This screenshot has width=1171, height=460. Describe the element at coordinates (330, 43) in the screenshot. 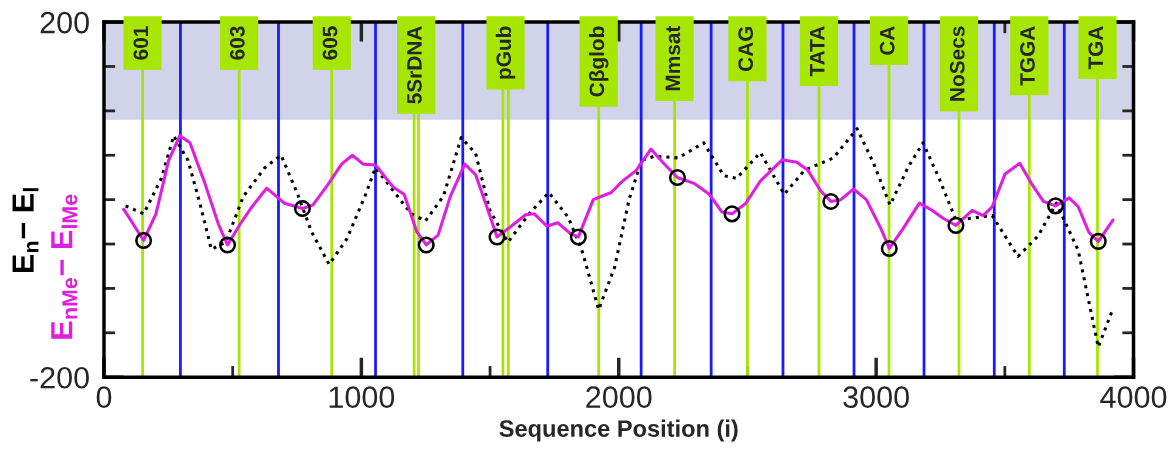

I see `annotation: 605` at that location.